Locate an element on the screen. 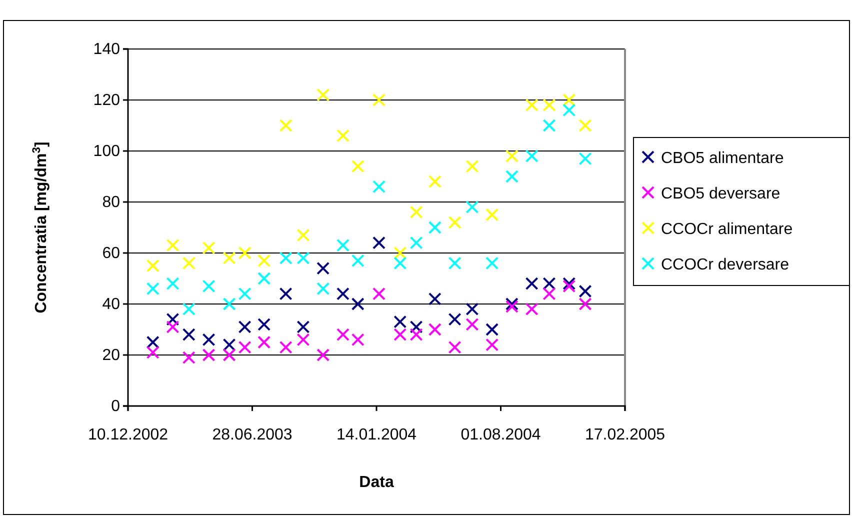 The width and height of the screenshot is (852, 518). x-tick-label: 10.12.2002 is located at coordinates (128, 435).